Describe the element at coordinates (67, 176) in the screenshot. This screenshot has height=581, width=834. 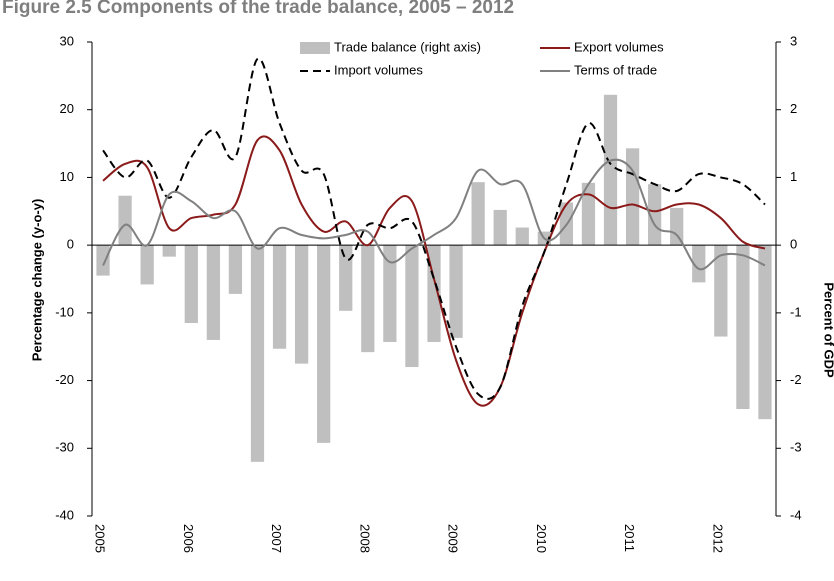
I see `y-tick-label: 10` at that location.